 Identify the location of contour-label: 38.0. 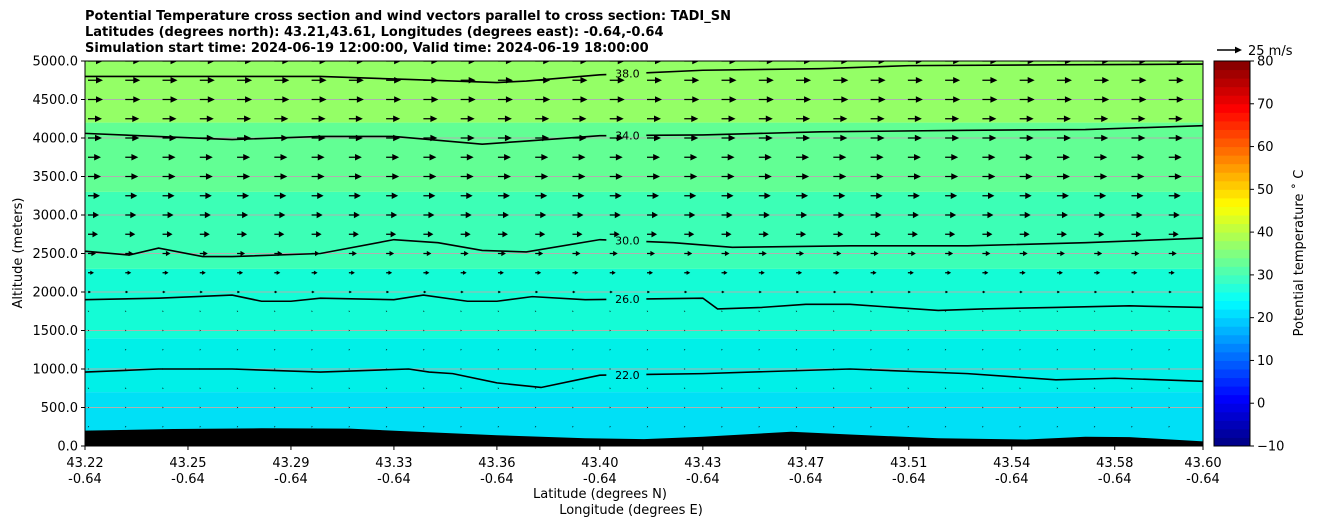
(627, 74).